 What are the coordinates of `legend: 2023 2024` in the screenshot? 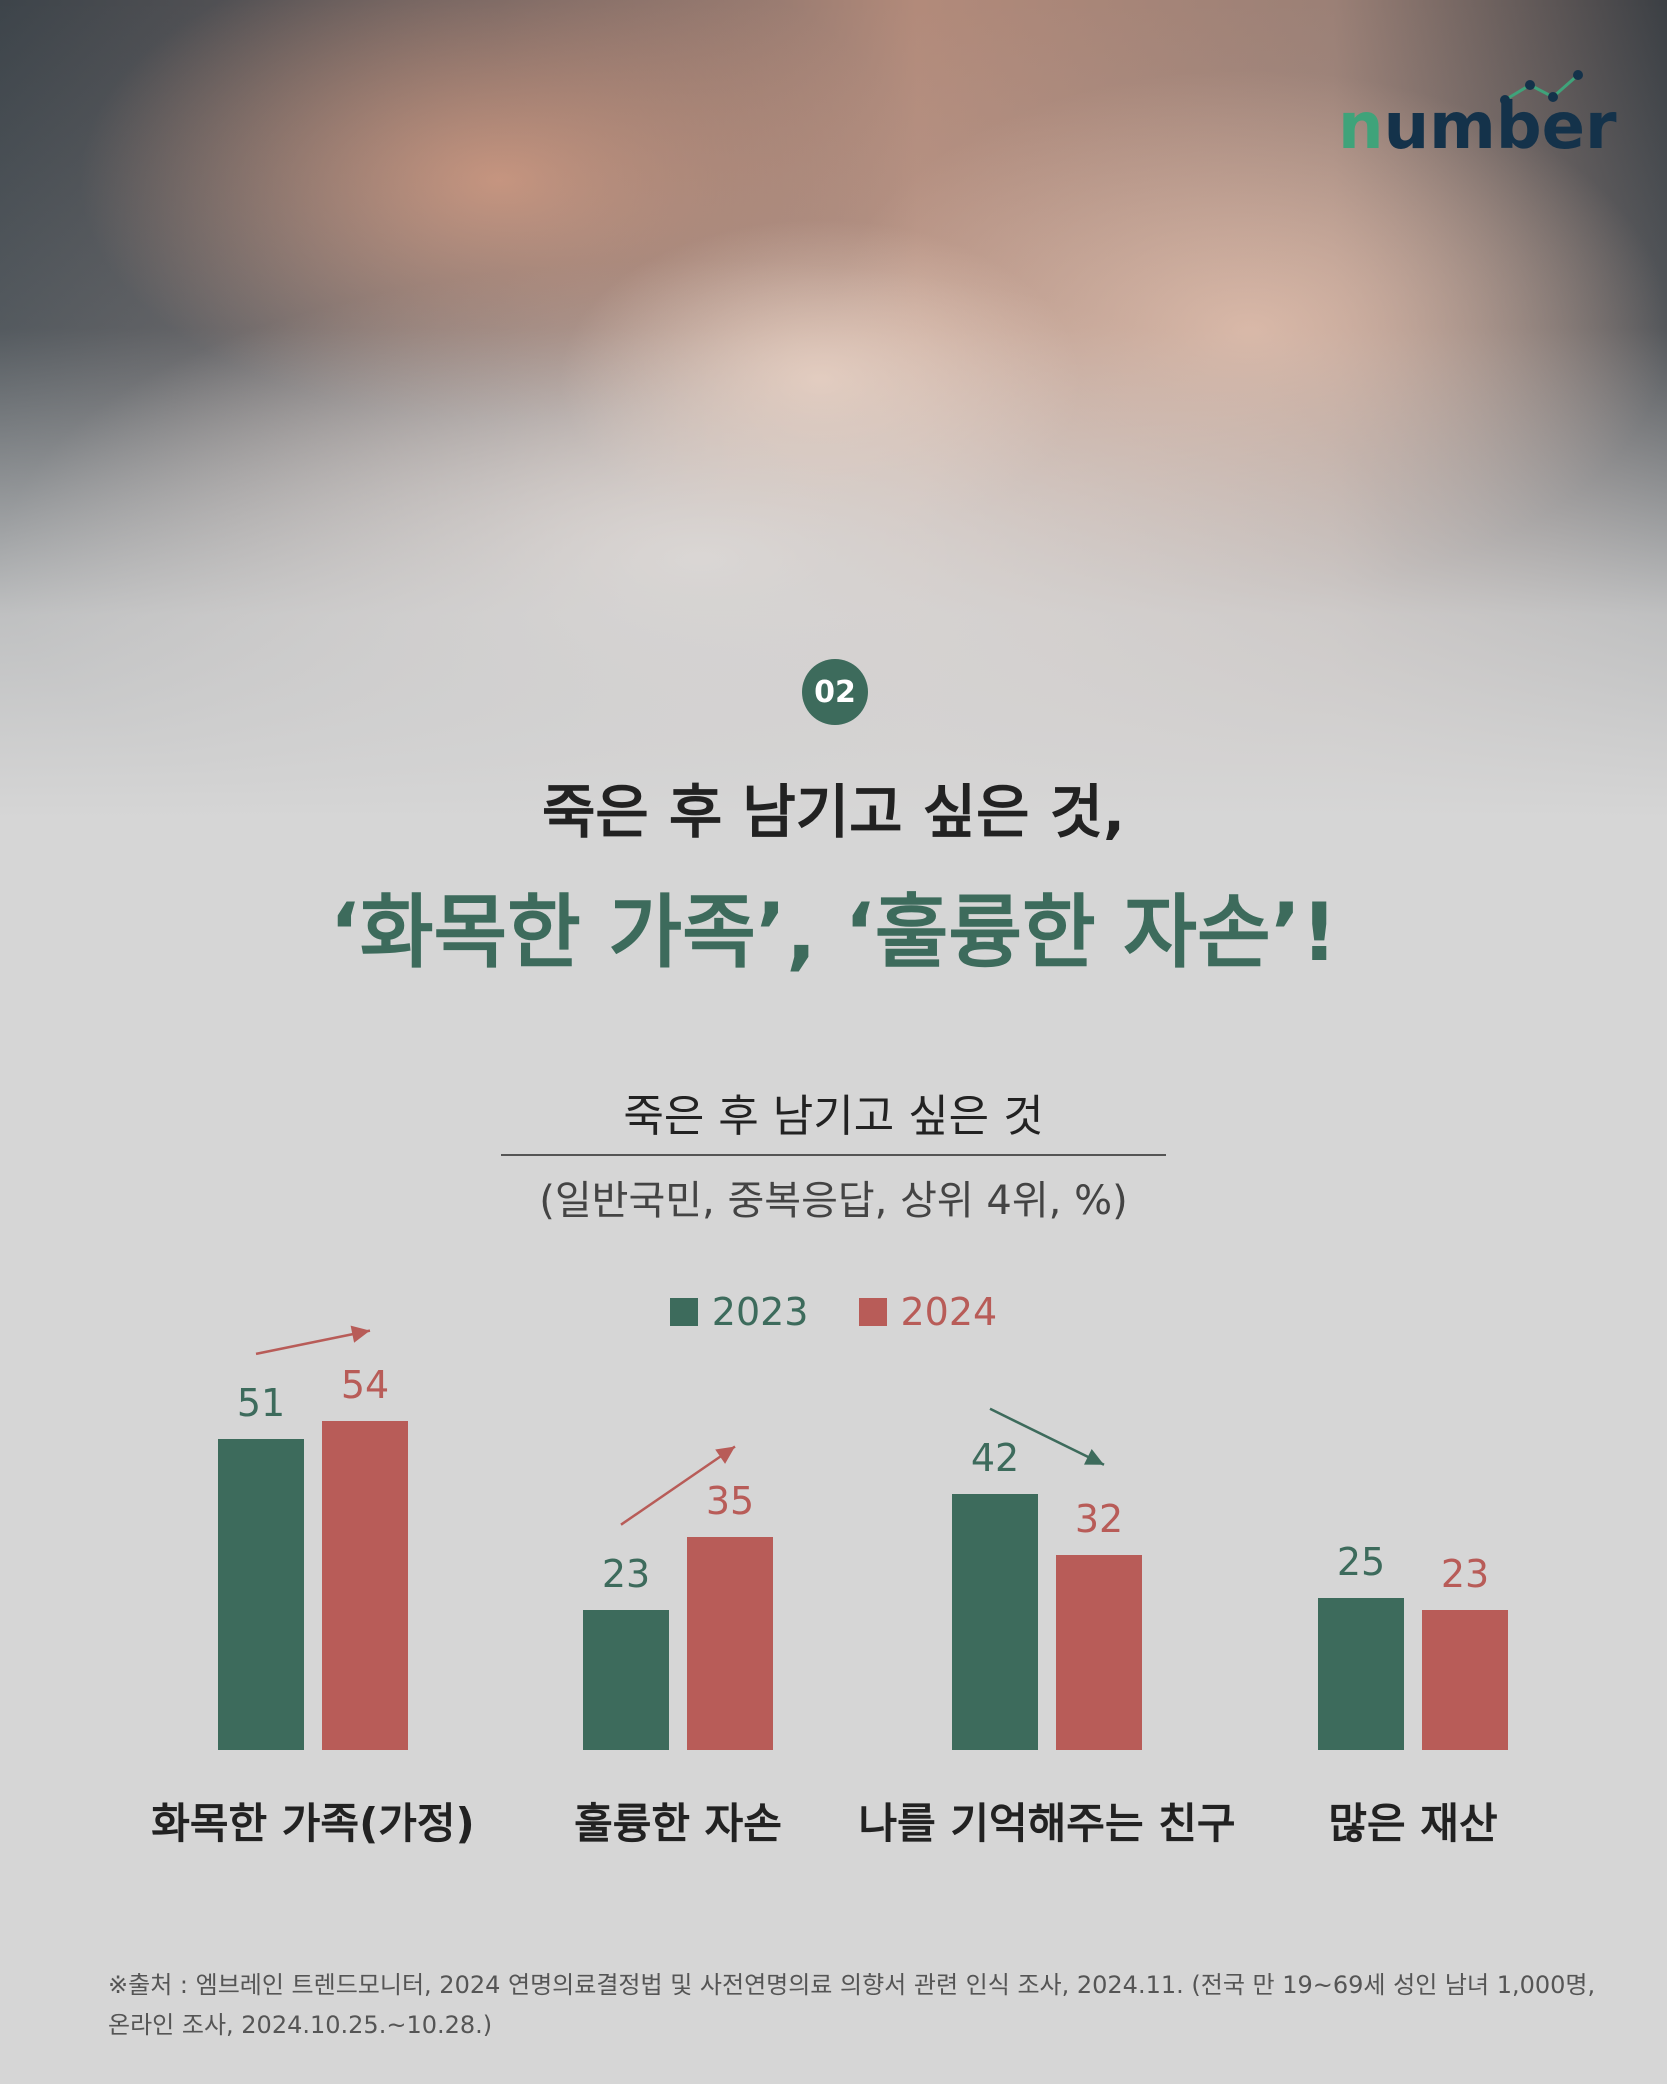 It's located at (833, 1312).